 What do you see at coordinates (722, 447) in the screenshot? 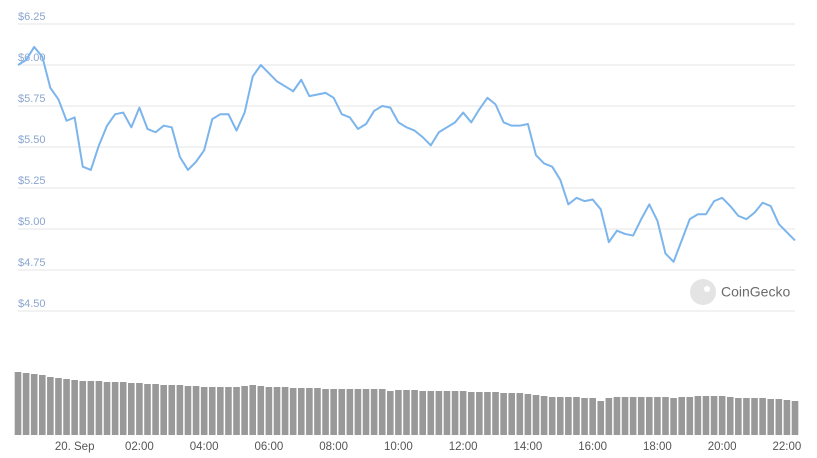
I see `x-tick-label: 20:00` at bounding box center [722, 447].